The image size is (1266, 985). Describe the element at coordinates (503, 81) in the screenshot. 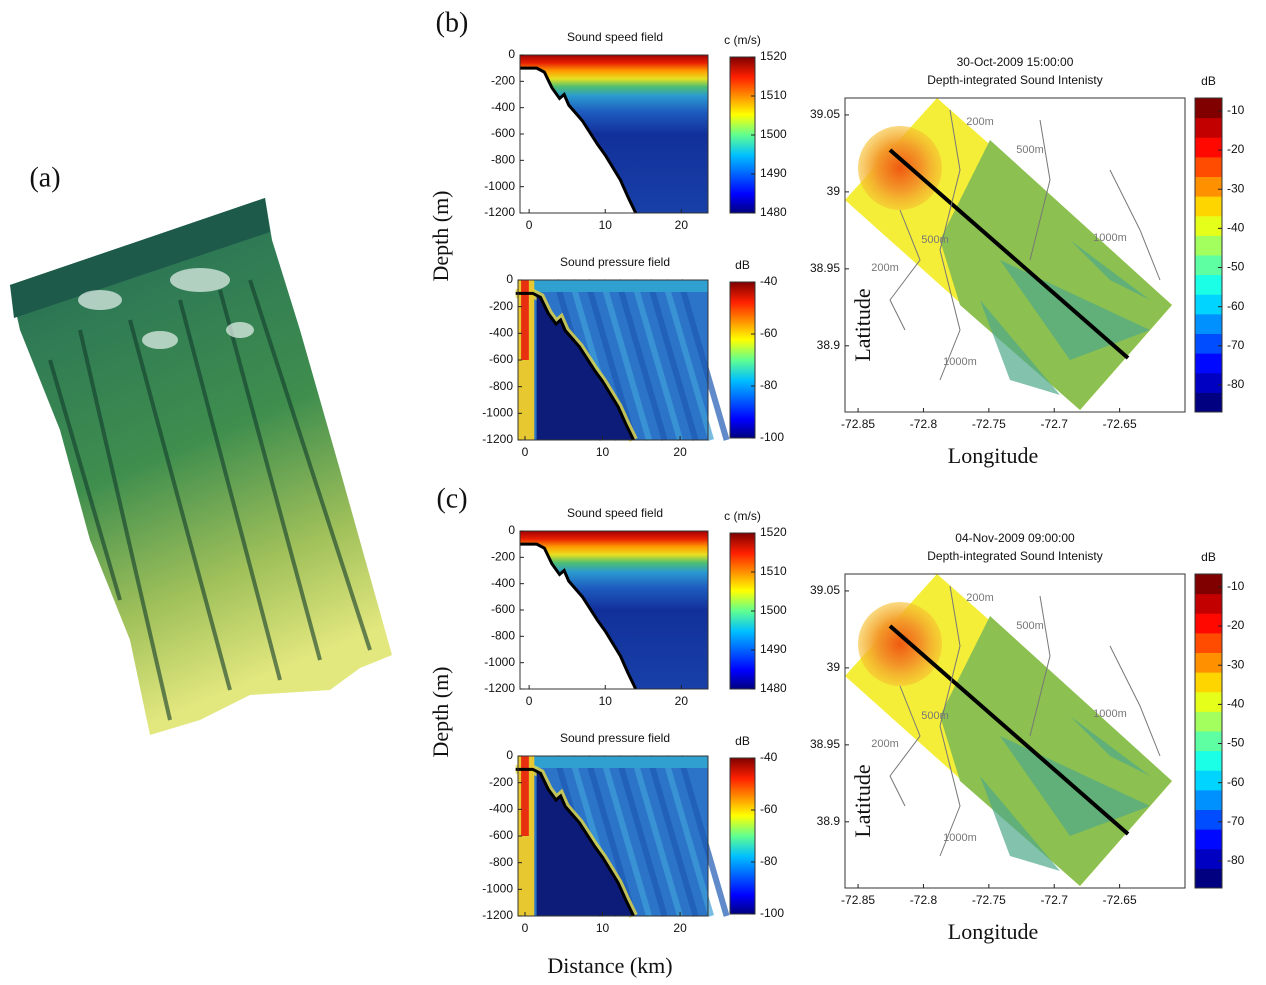

I see `y-tick-label: -200` at that location.